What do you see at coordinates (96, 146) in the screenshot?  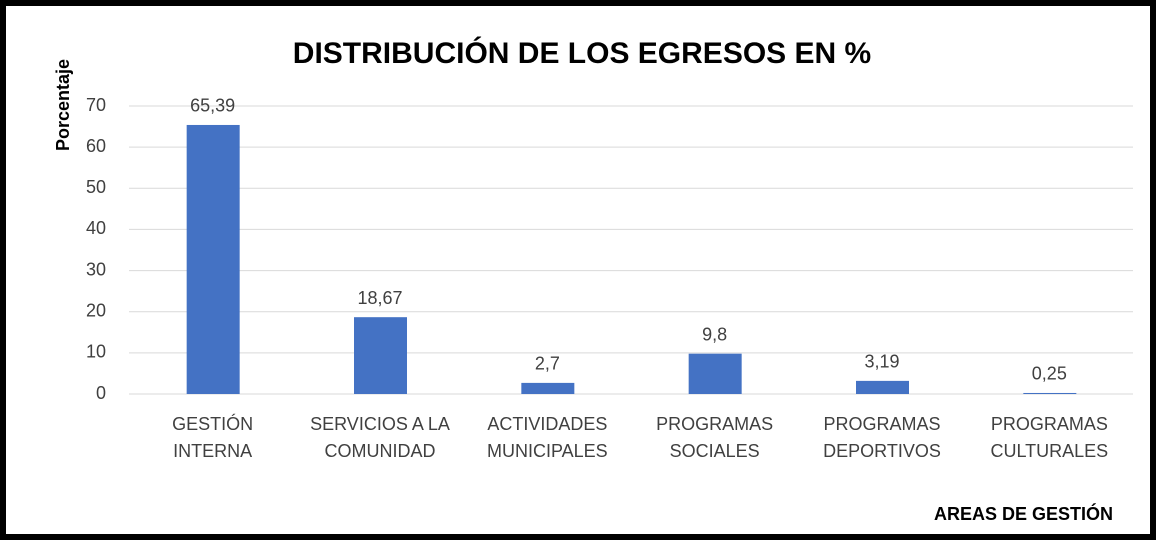 I see `y-tick-label: 60` at bounding box center [96, 146].